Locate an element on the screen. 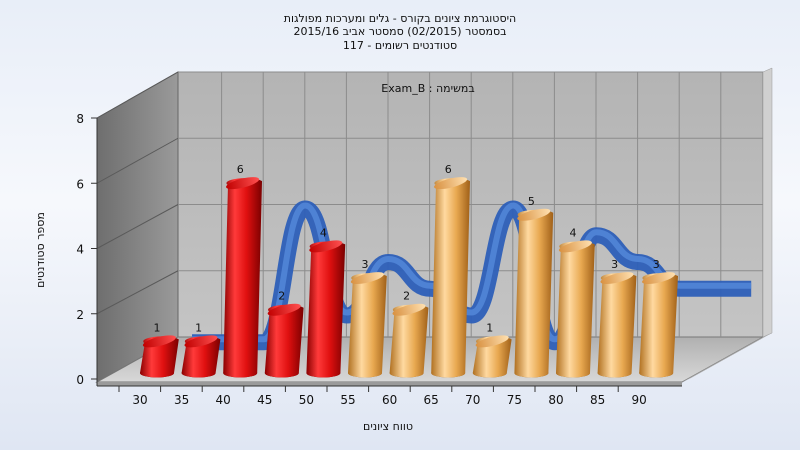  x-tick-label: 65 is located at coordinates (431, 400).